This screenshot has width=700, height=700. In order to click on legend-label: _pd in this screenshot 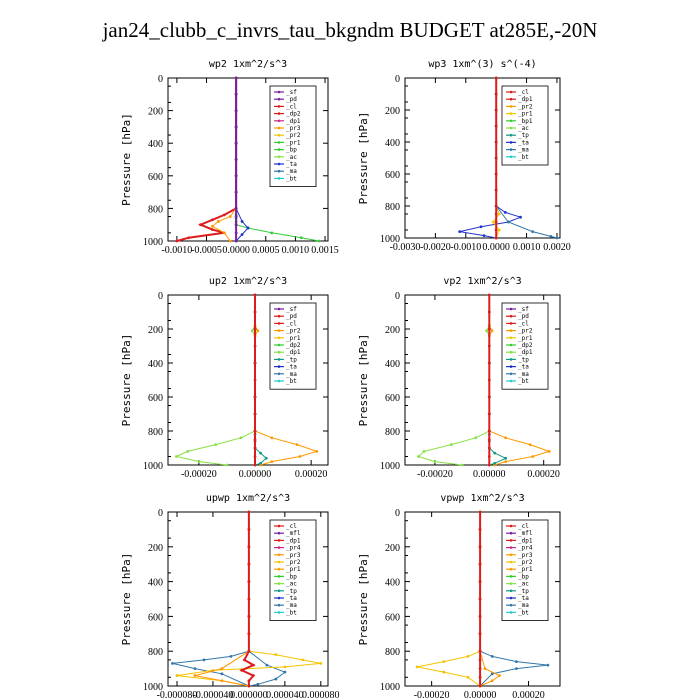, I will do `click(291, 99)`.